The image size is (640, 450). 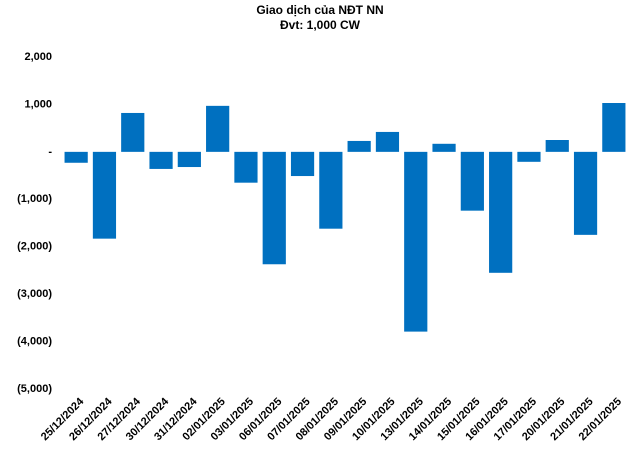 I want to click on y-tick-label: 1,000, so click(x=38, y=104).